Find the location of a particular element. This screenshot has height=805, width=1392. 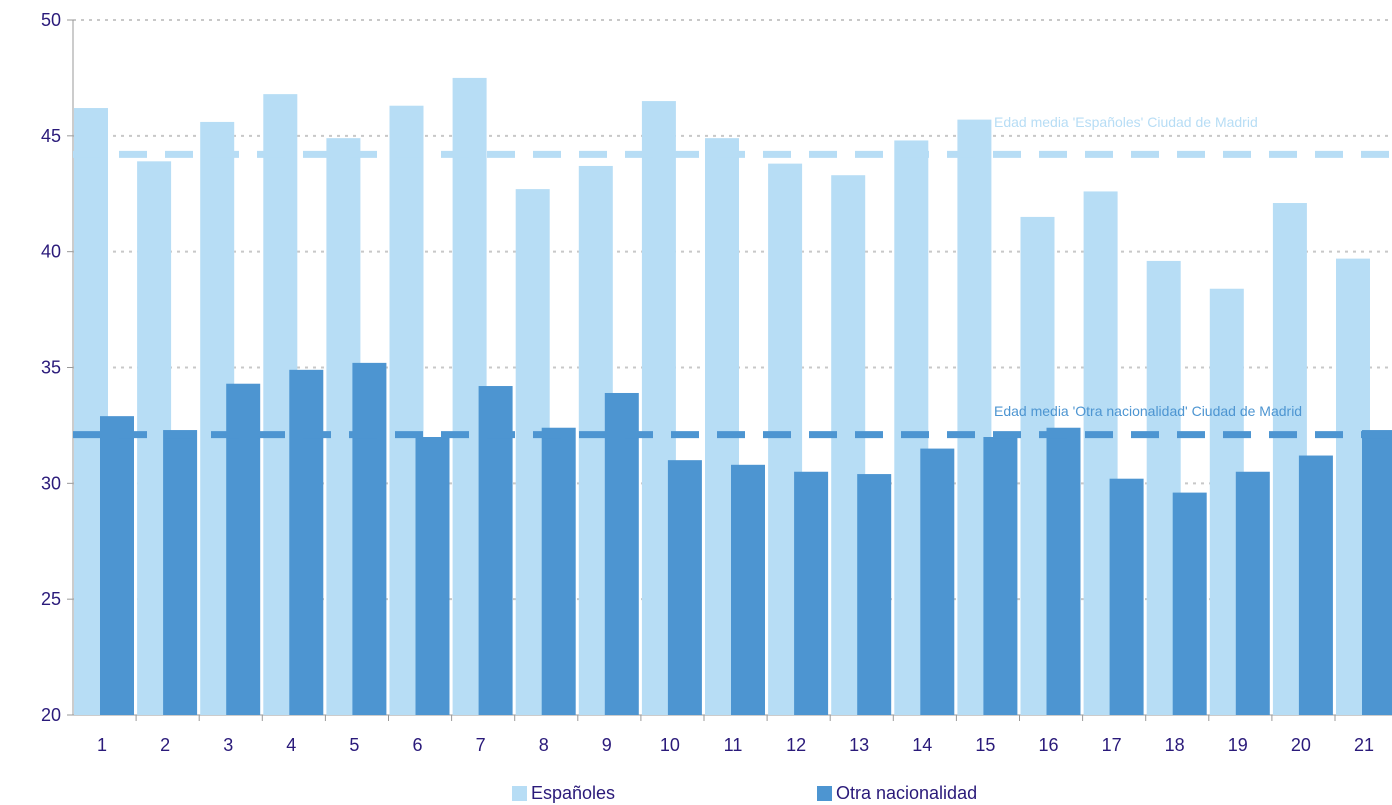

x-tick-label: 13 is located at coordinates (859, 745).